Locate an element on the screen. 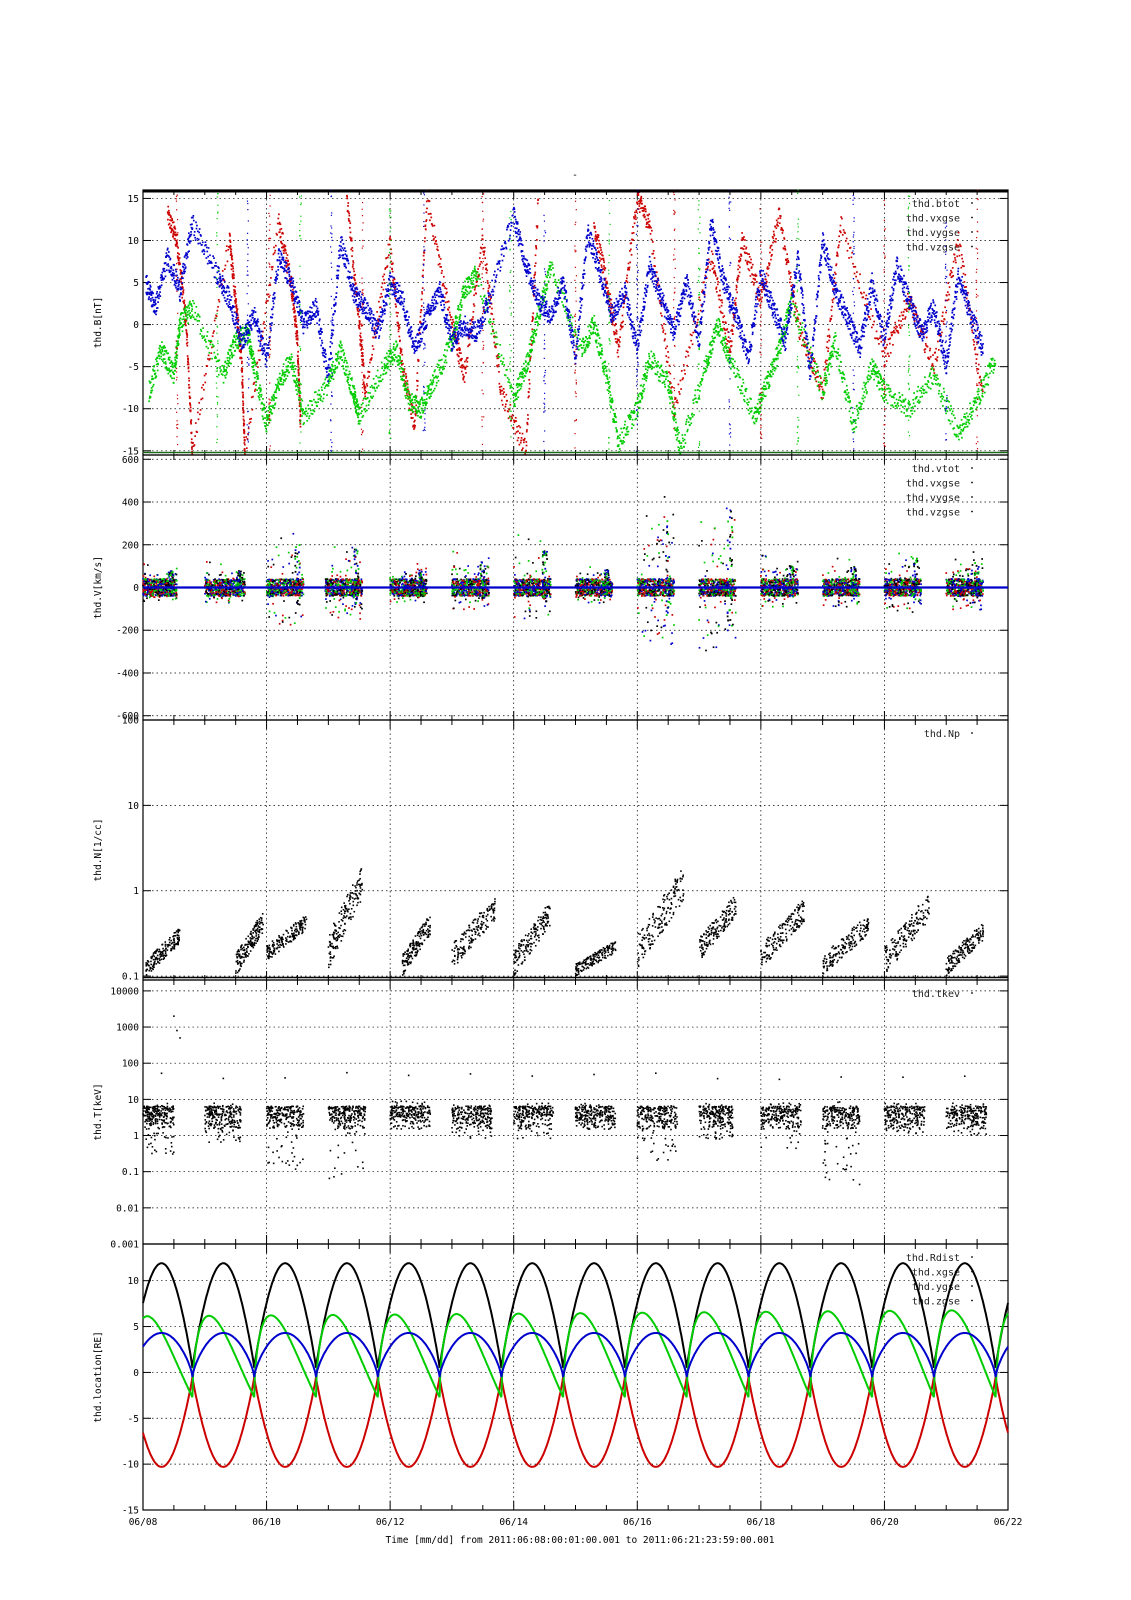 The width and height of the screenshot is (1131, 1600). y-tick-label: 15 is located at coordinates (133, 199).